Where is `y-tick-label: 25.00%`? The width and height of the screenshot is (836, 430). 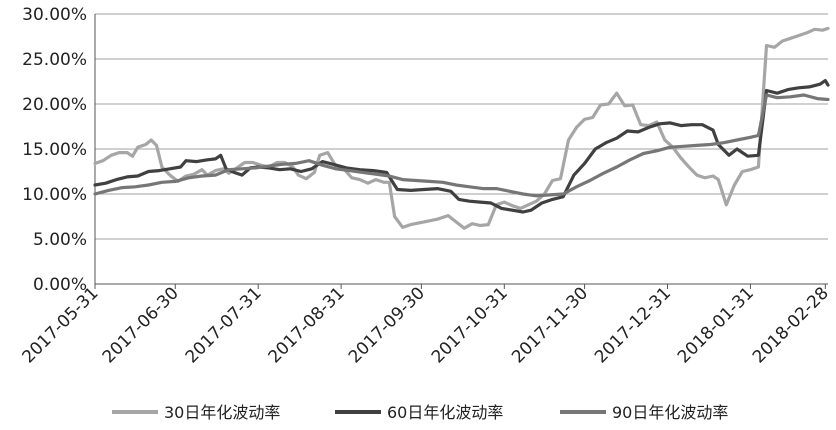
y-tick-label: 25.00% is located at coordinates (54, 60).